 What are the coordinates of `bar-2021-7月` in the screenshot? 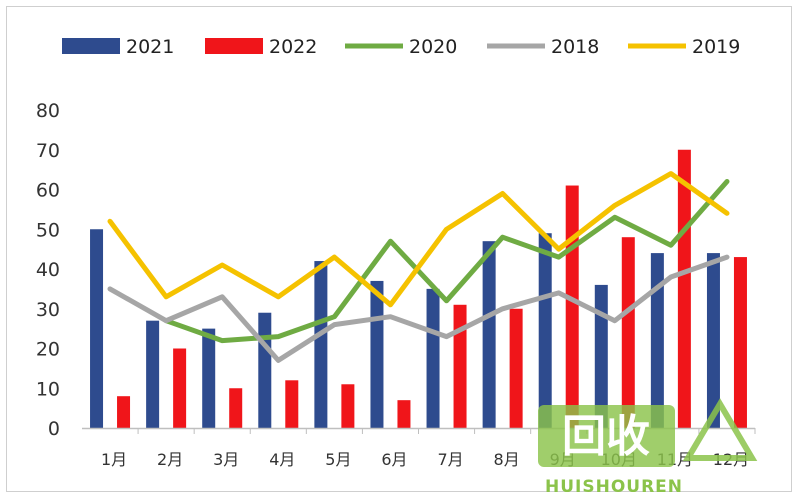 It's located at (433, 358).